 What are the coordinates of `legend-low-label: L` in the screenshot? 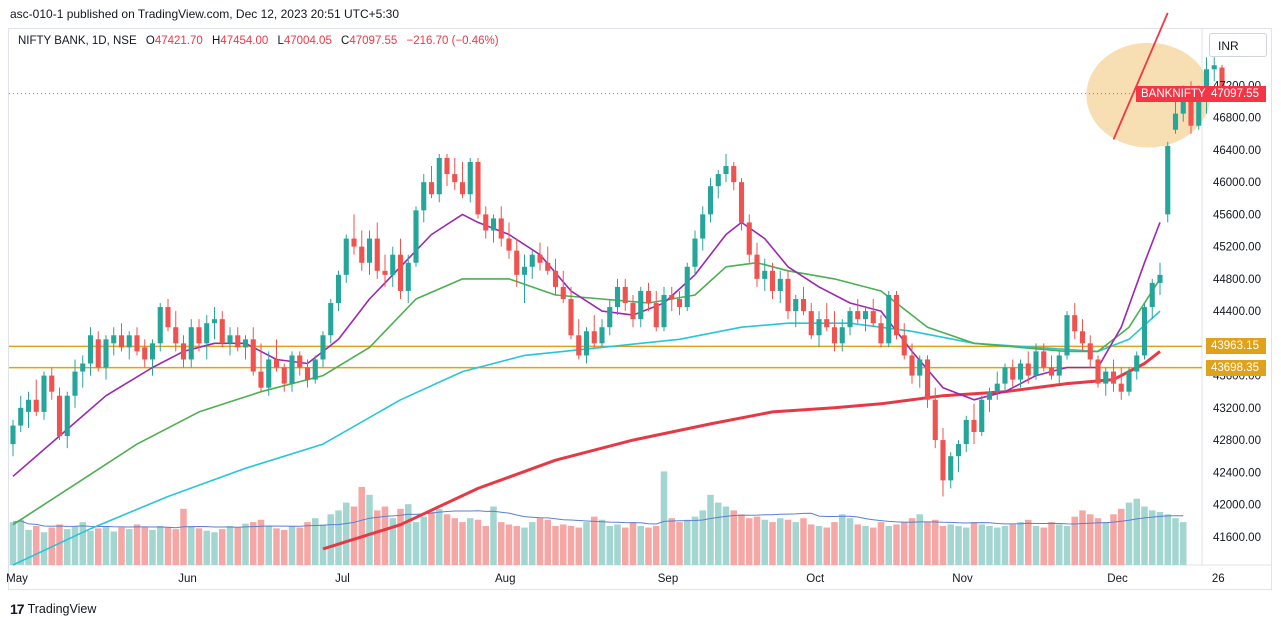 It's located at (280, 41).